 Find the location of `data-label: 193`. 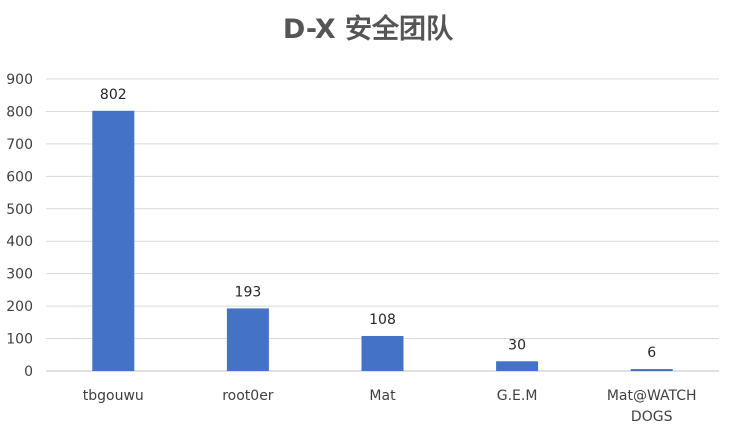

data-label: 193 is located at coordinates (248, 292).